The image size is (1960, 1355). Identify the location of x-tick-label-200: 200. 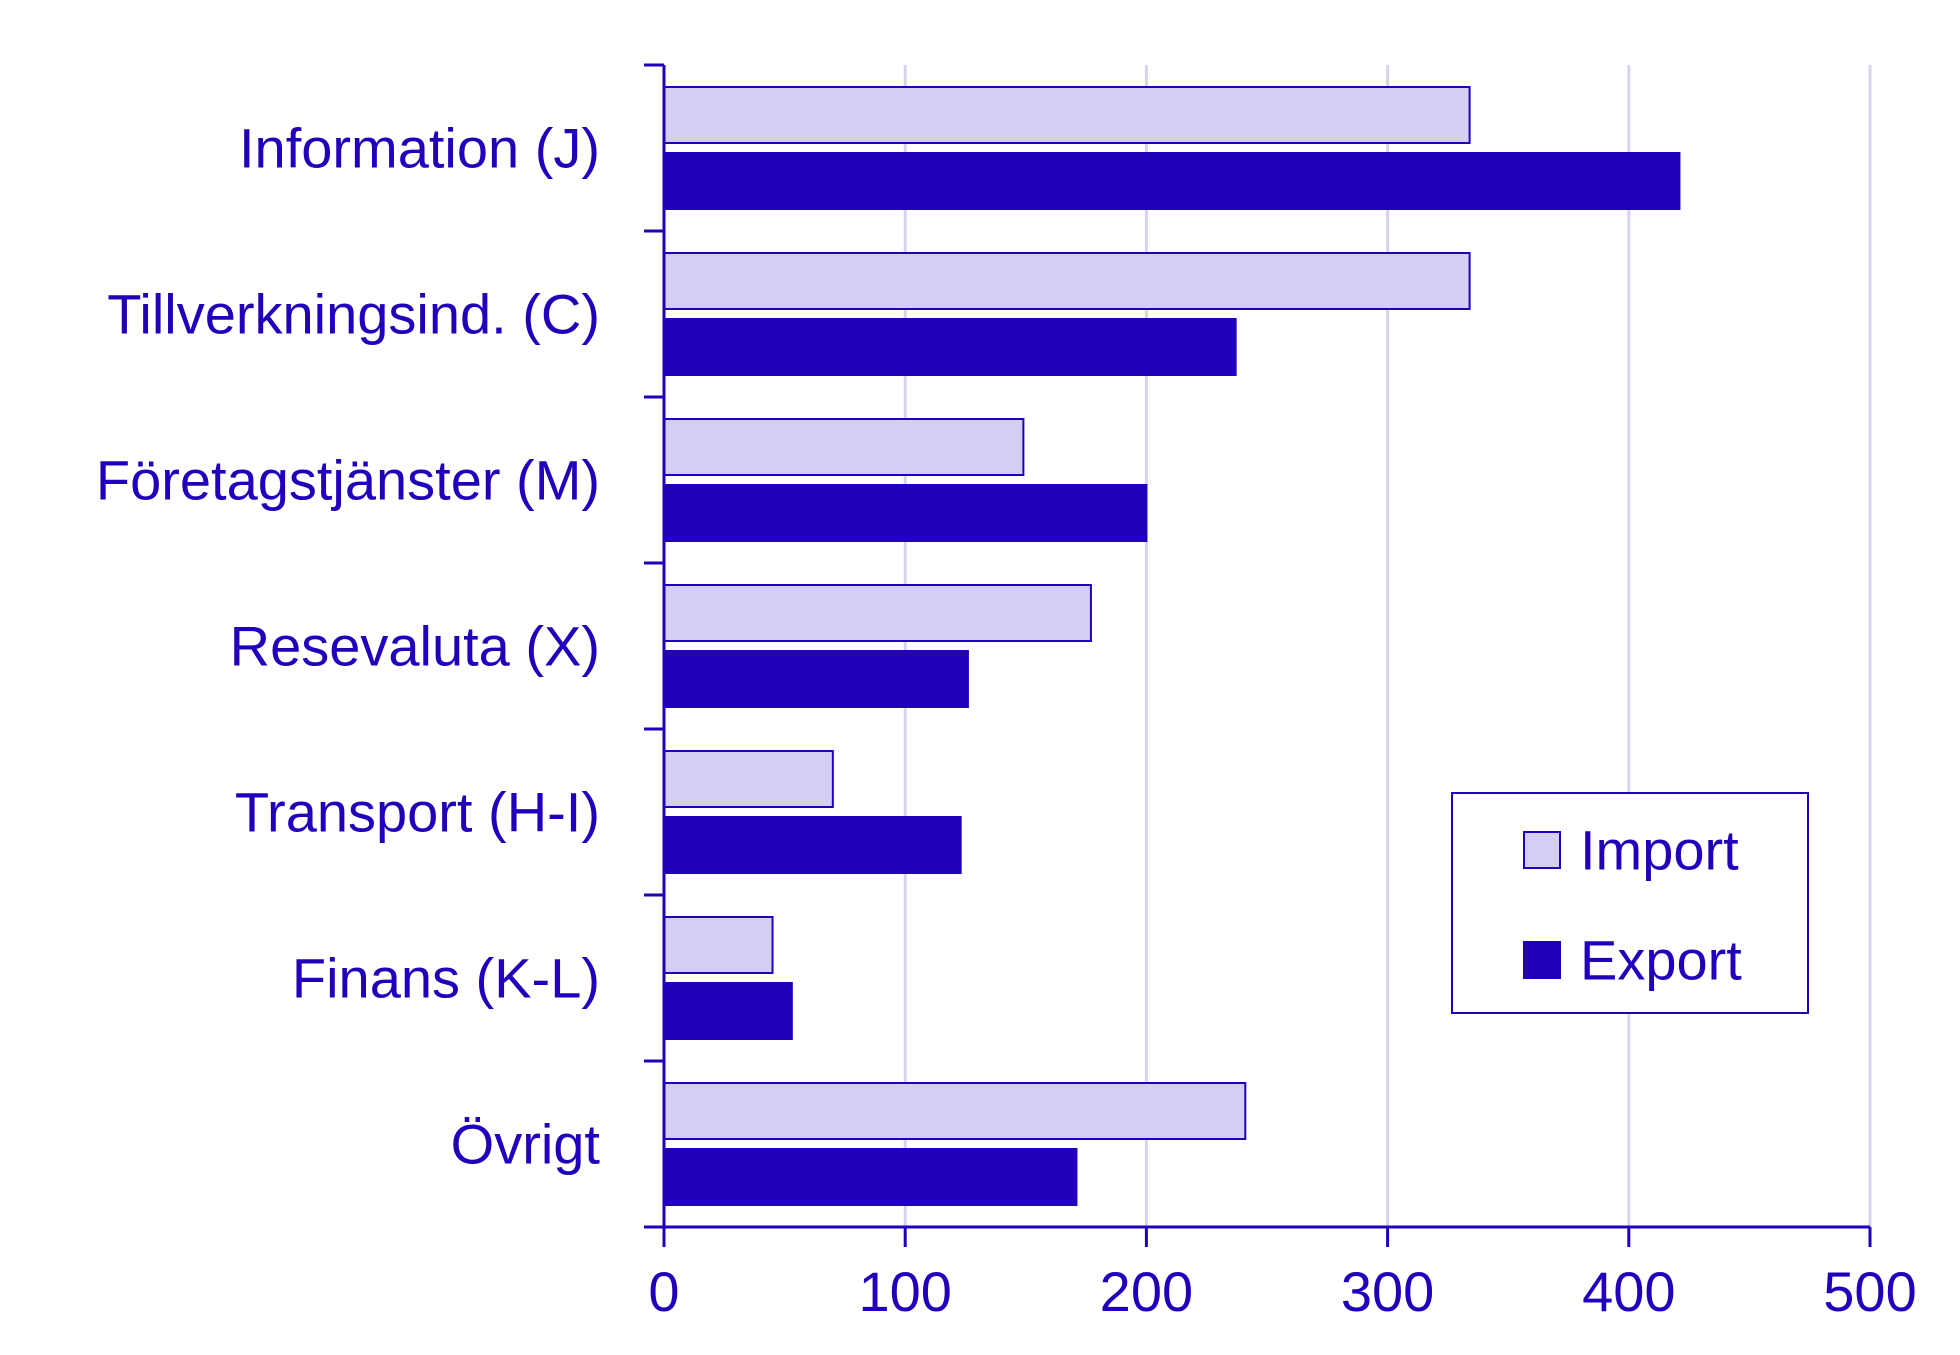
(1146, 1291).